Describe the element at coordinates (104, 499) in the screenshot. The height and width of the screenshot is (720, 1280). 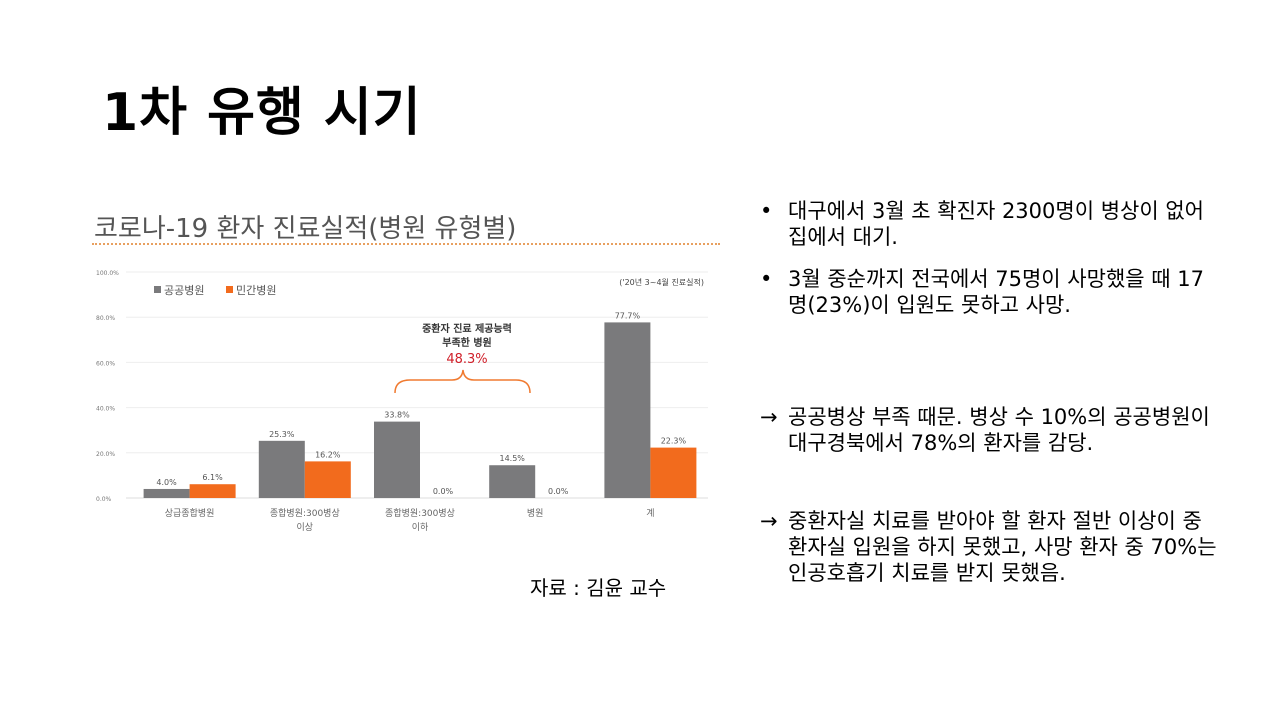
I see `y-tick-label: 0.0%` at that location.